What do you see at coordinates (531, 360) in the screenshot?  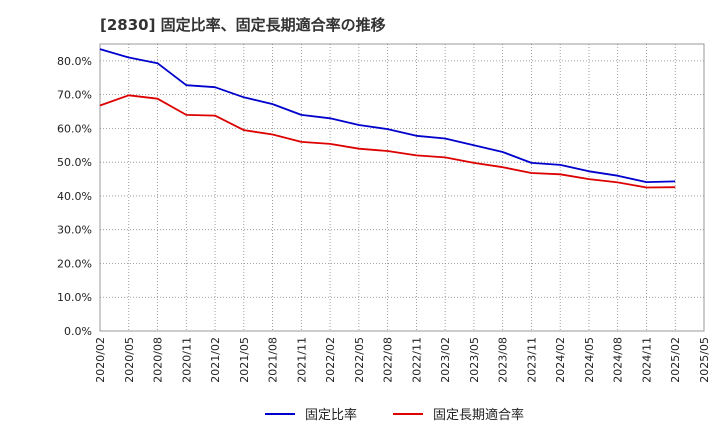 I see `x-tick-label: 2023/11` at bounding box center [531, 360].